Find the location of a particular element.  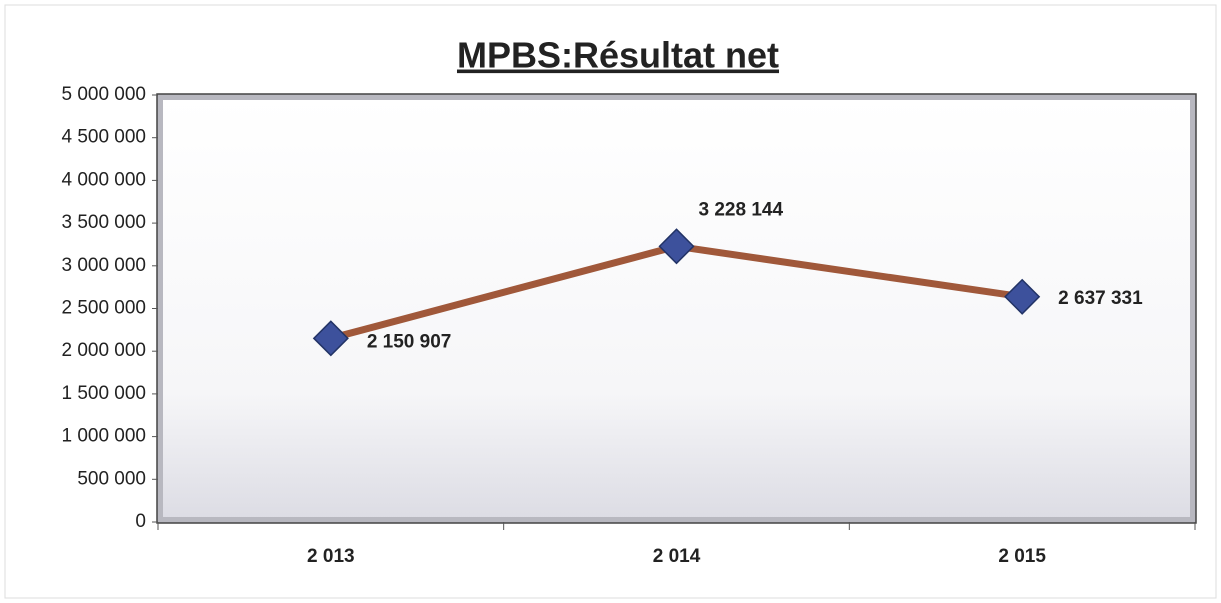

y-tick-label: 2 500 000 is located at coordinates (103, 308).